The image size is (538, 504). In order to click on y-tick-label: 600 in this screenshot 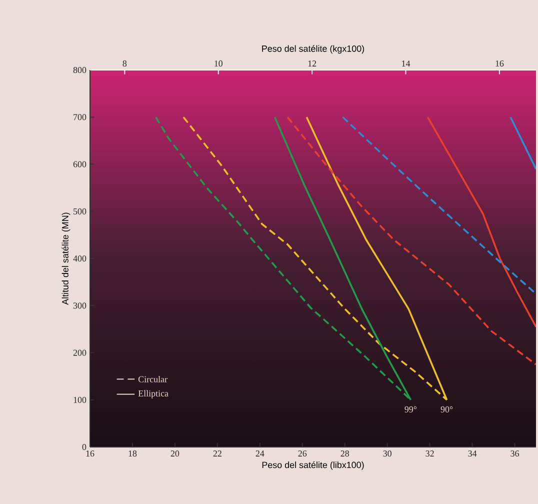, I will do `click(79, 164)`.